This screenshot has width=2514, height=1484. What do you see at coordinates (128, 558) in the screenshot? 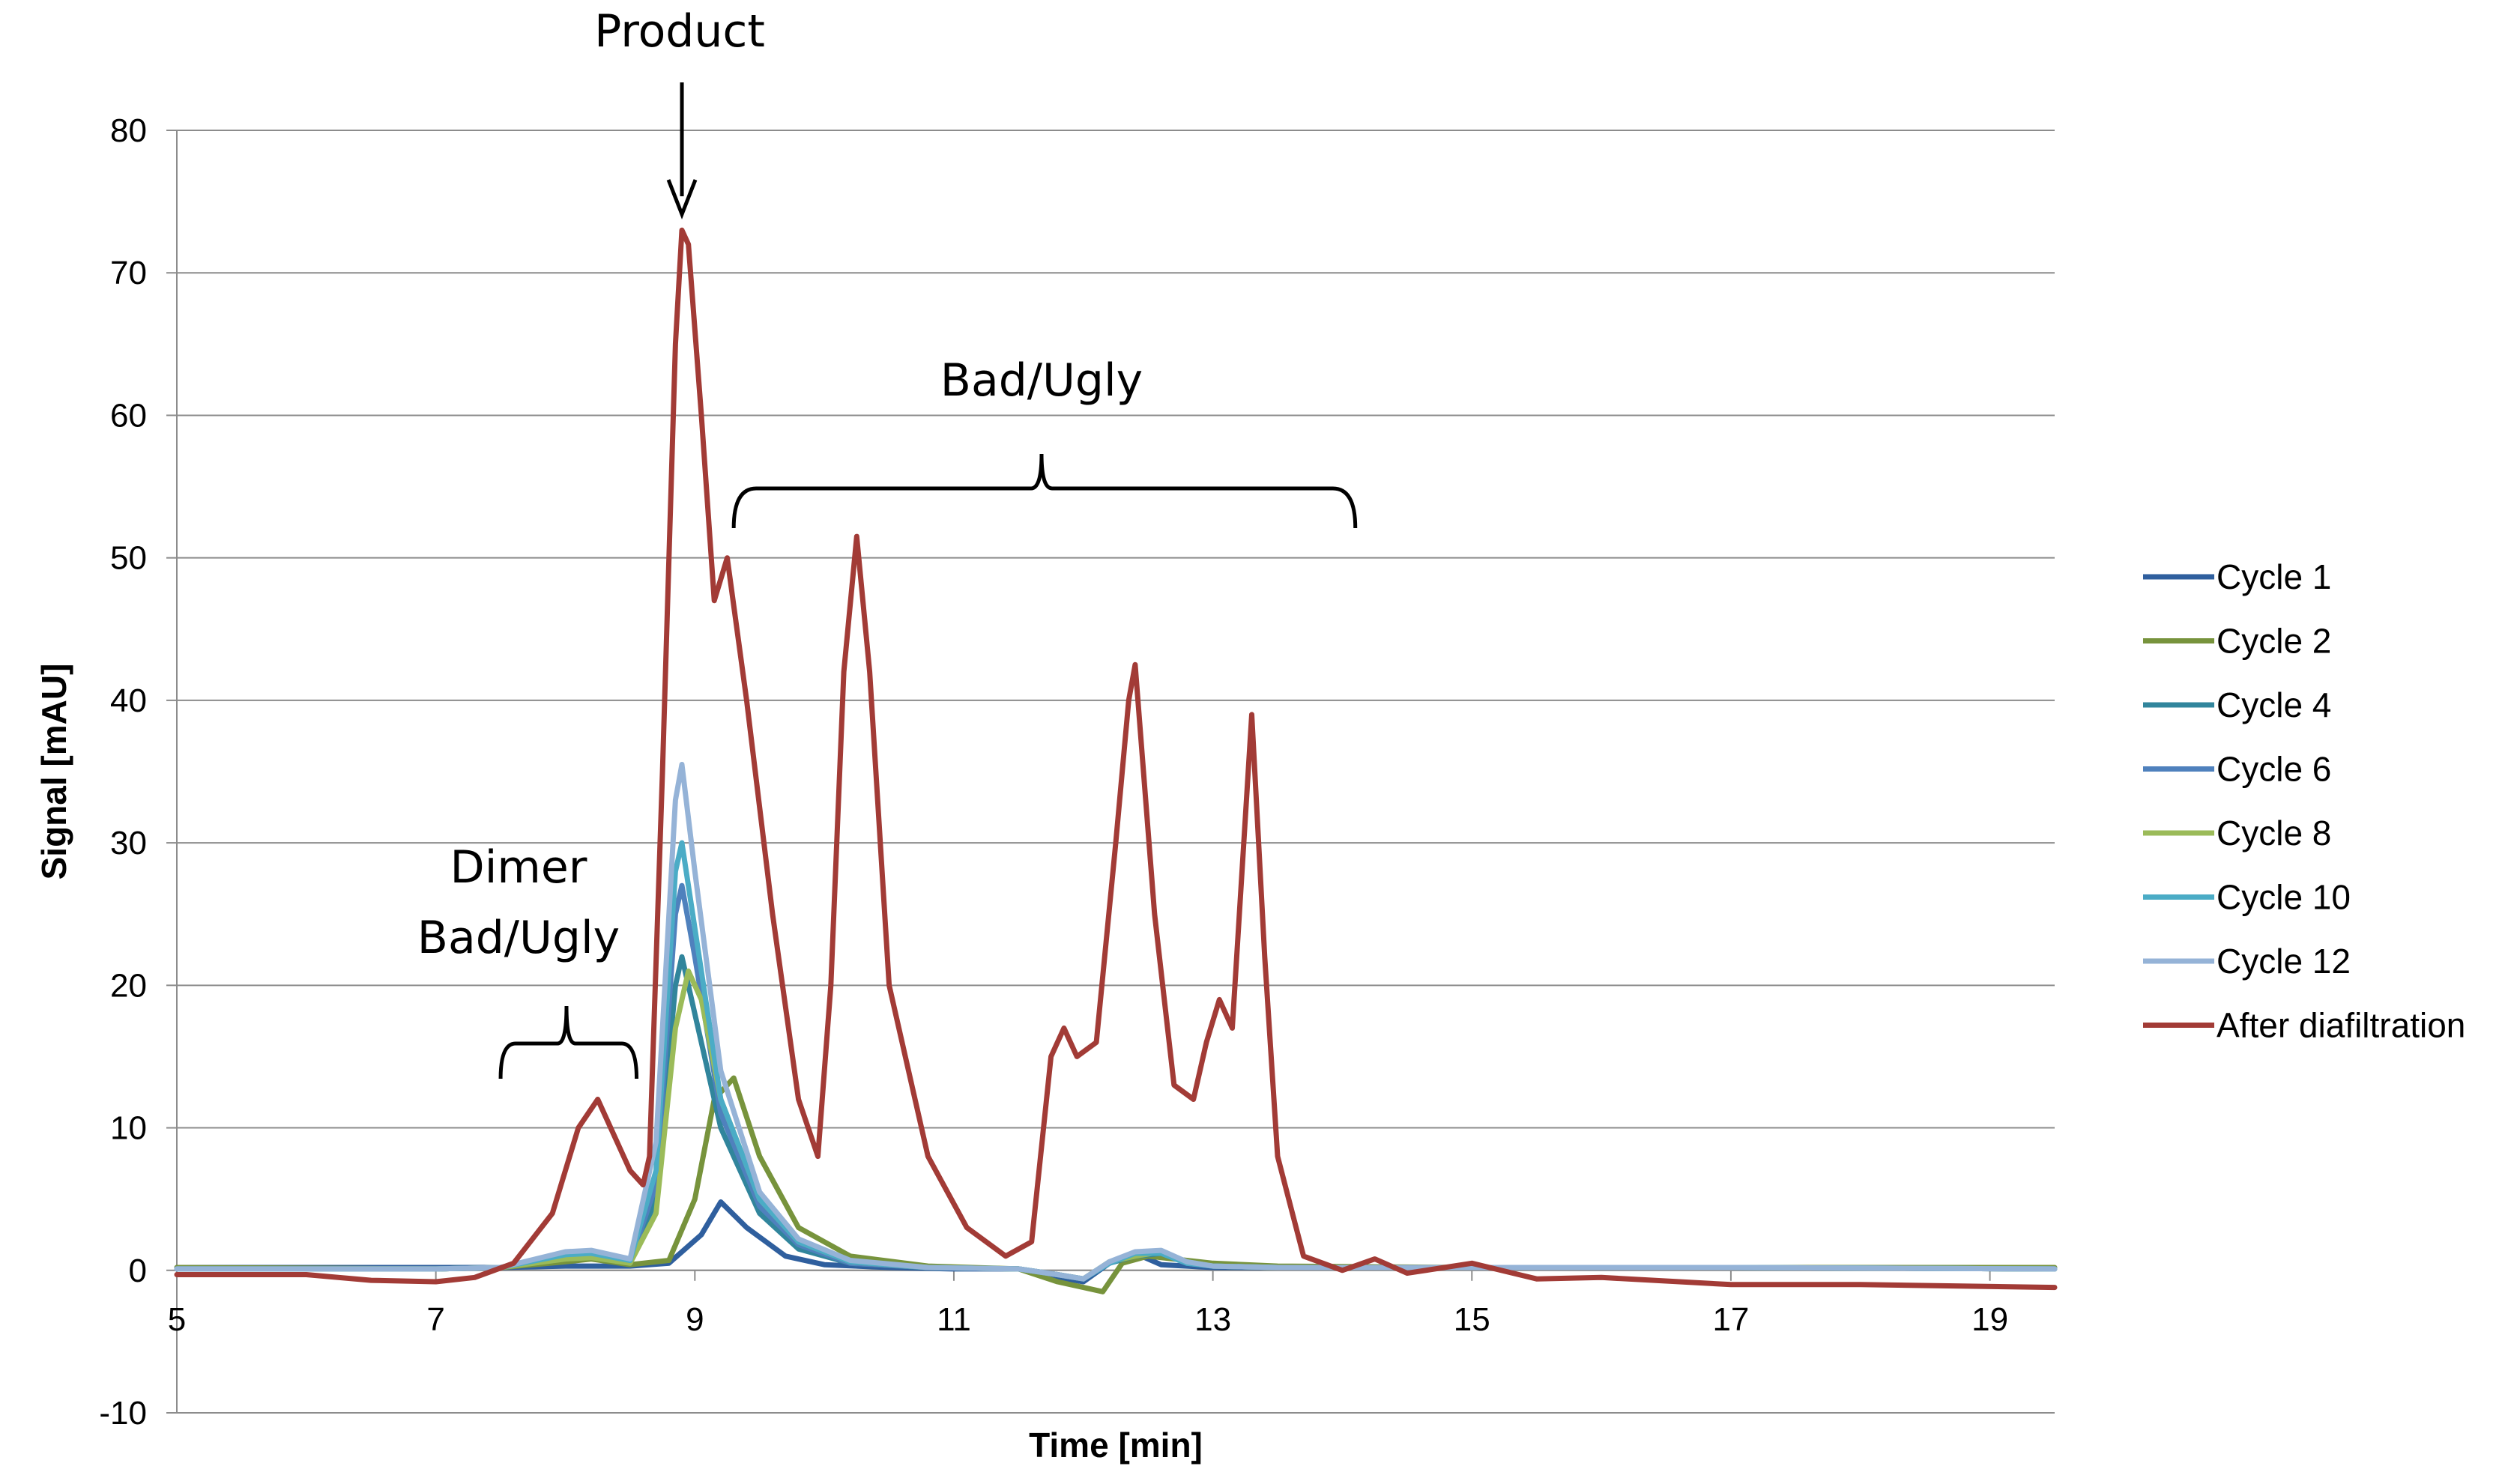
I see `y-tick-label: 50` at bounding box center [128, 558].